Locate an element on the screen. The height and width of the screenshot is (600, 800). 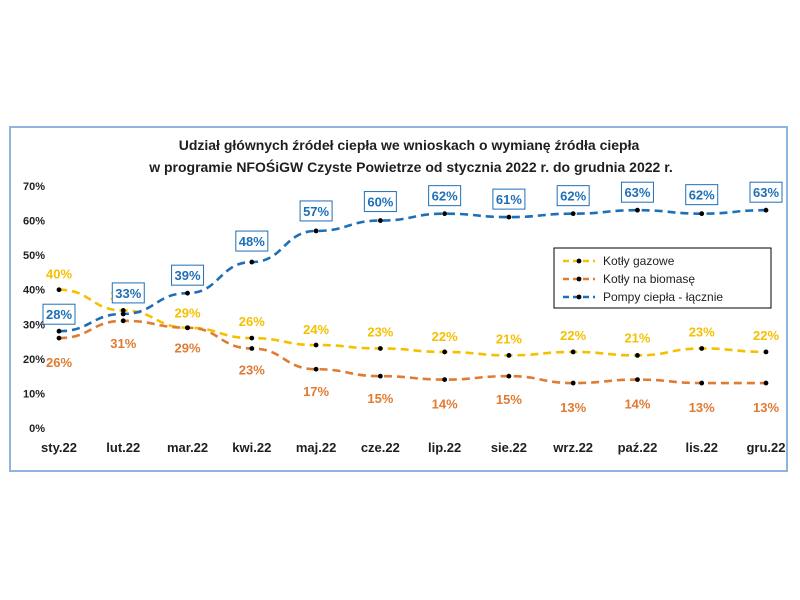
x-tick-label: wrz.22 is located at coordinates (572, 447).